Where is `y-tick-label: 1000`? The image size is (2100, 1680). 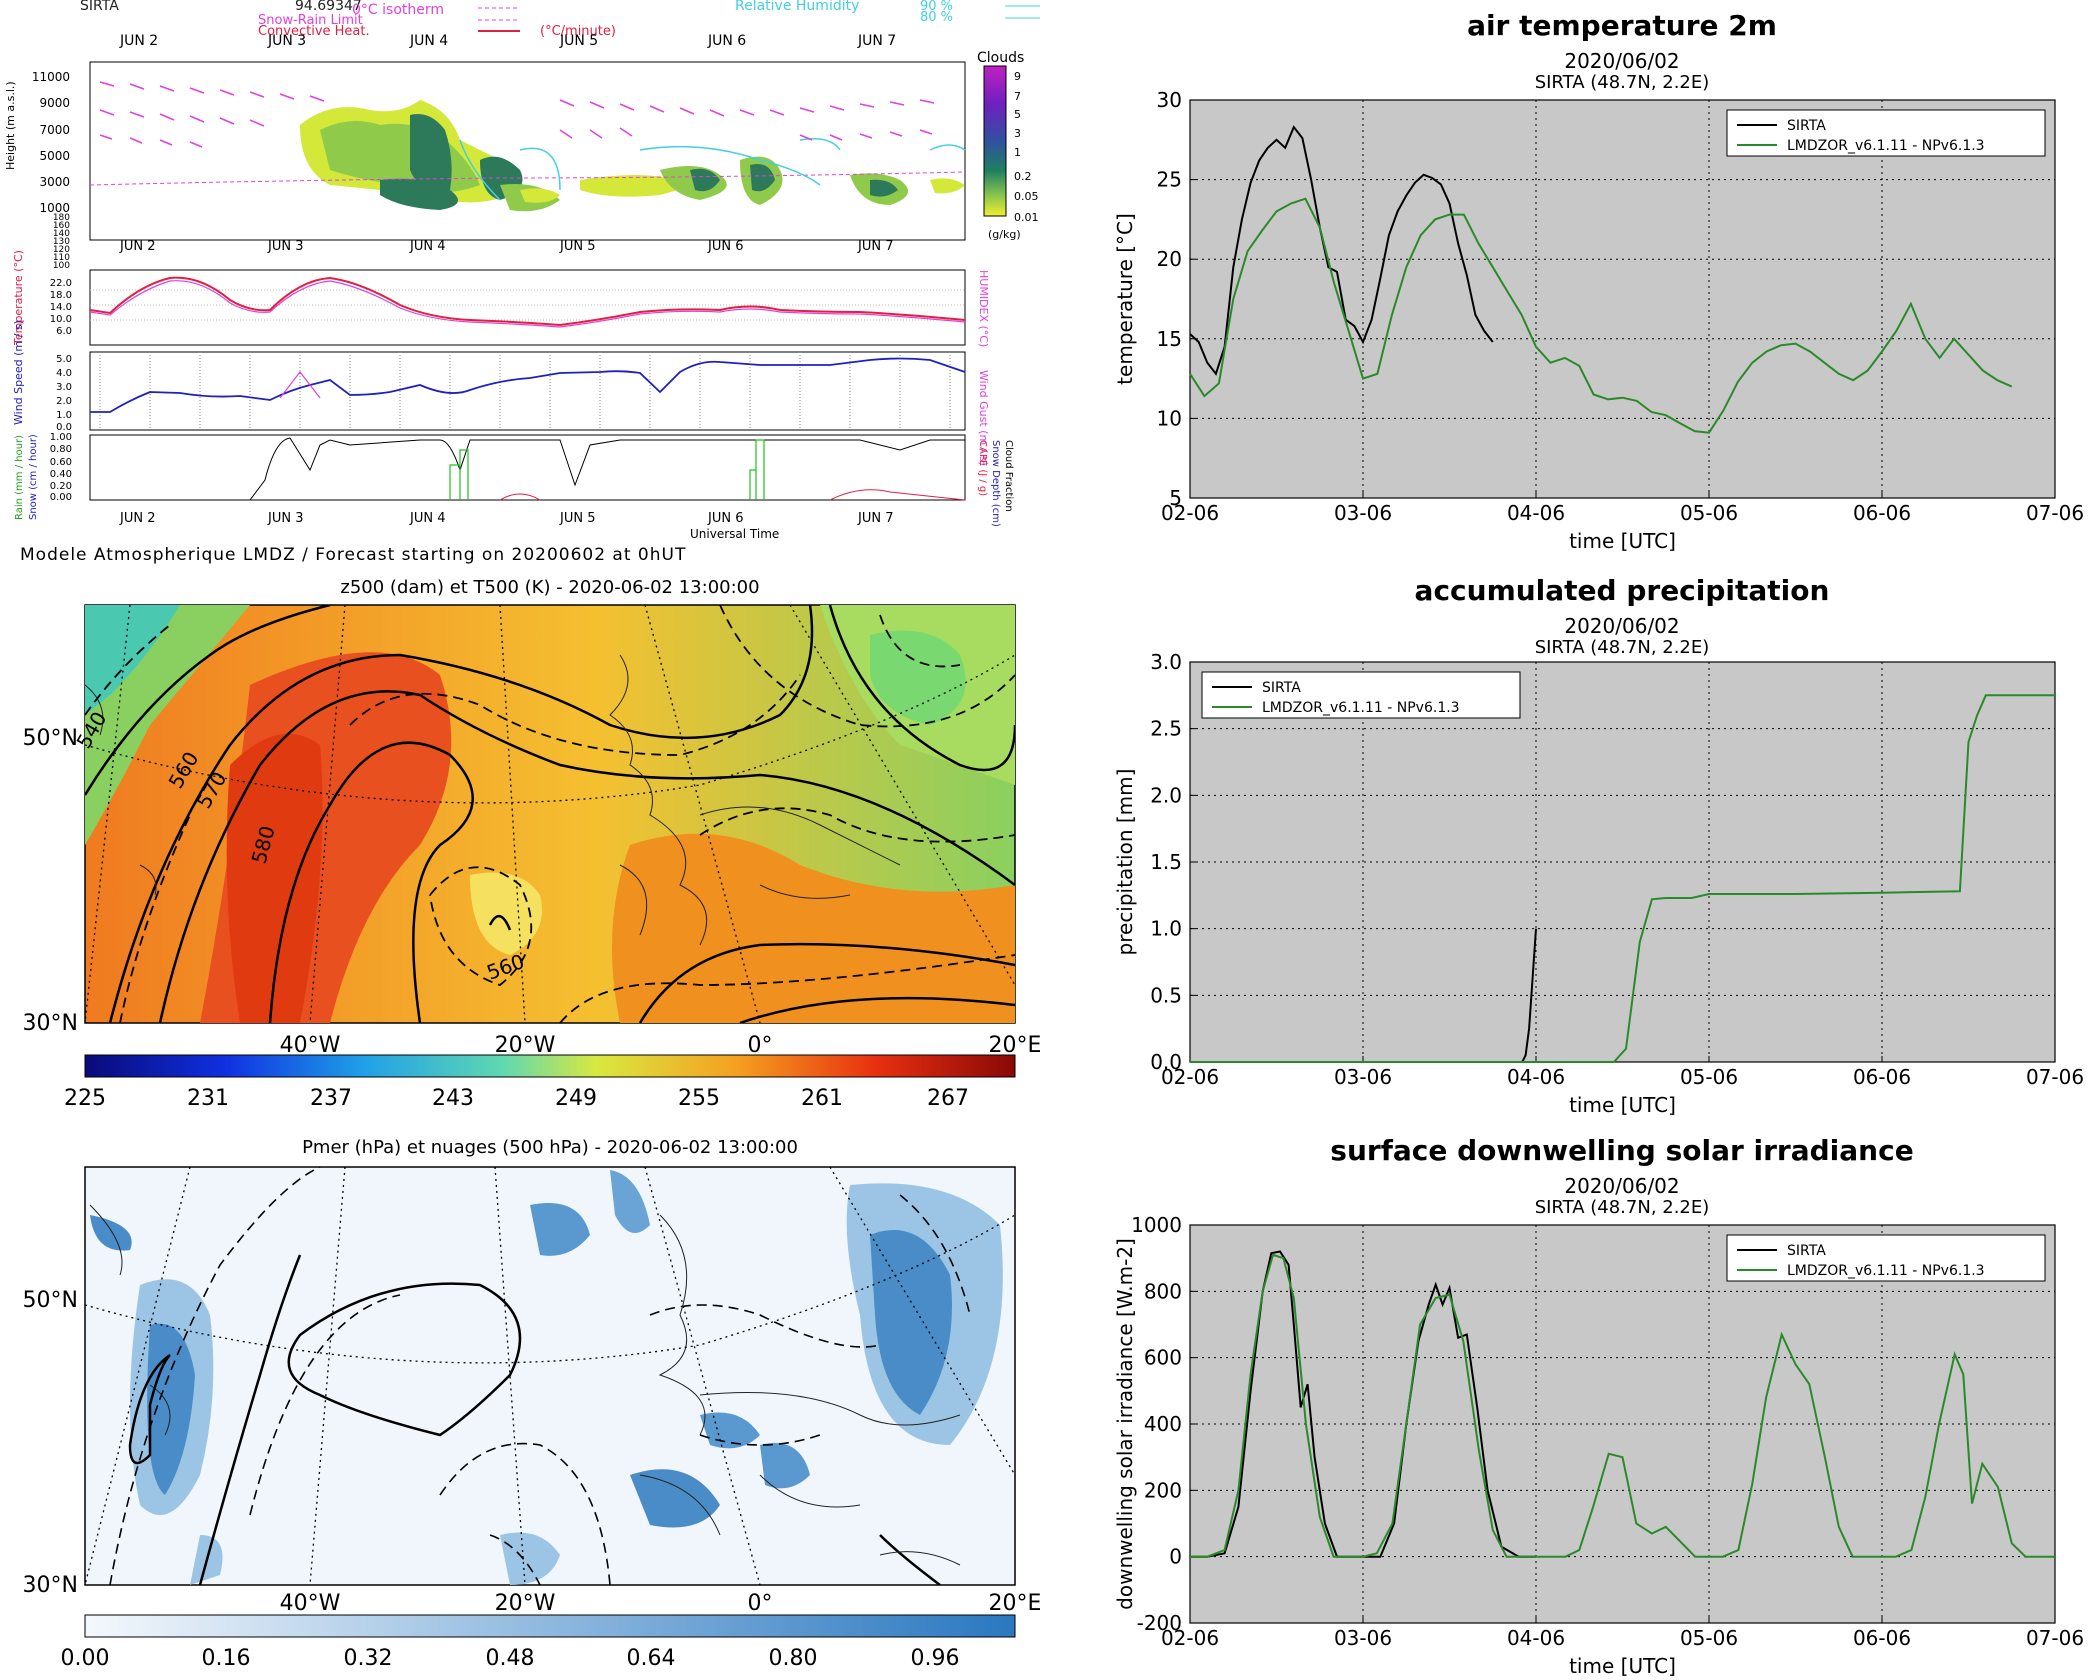
y-tick-label: 1000 is located at coordinates (1156, 1225).